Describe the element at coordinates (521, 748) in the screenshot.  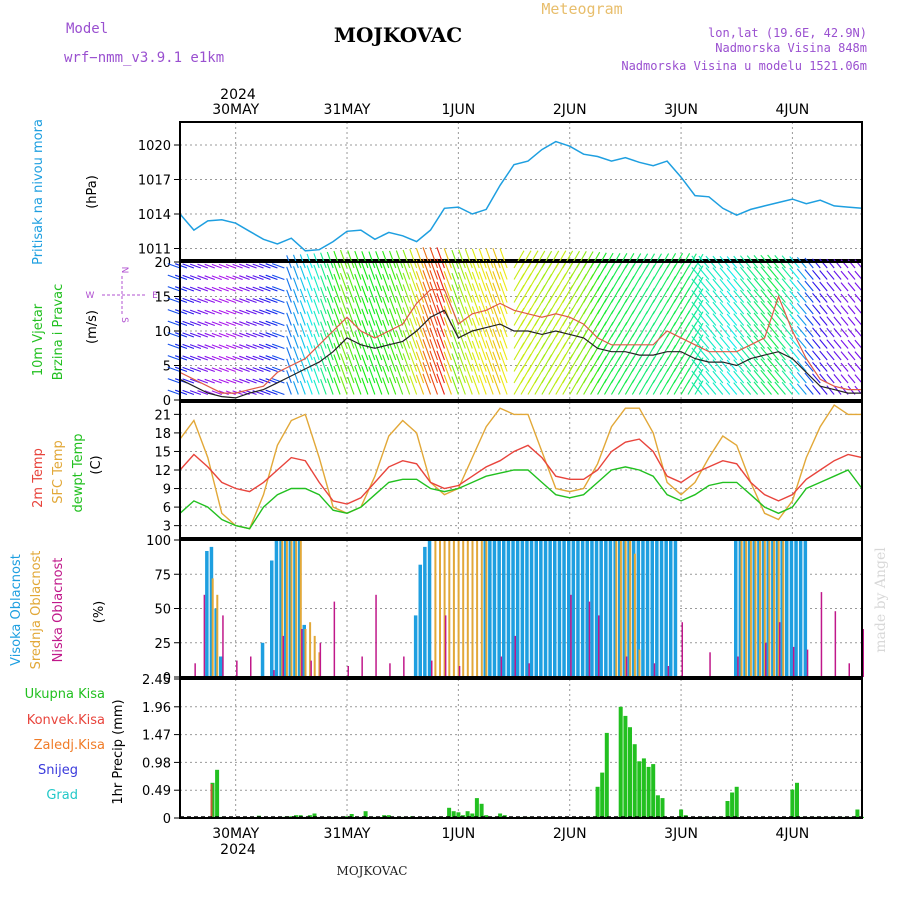
I see `panel-border` at that location.